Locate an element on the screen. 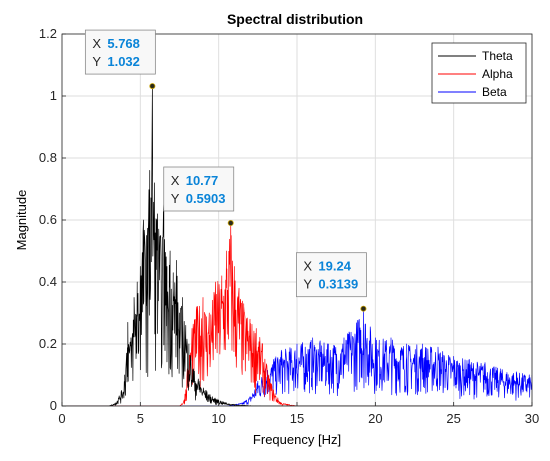 The width and height of the screenshot is (550, 461). y-tick-label: 1.2 is located at coordinates (48, 33).